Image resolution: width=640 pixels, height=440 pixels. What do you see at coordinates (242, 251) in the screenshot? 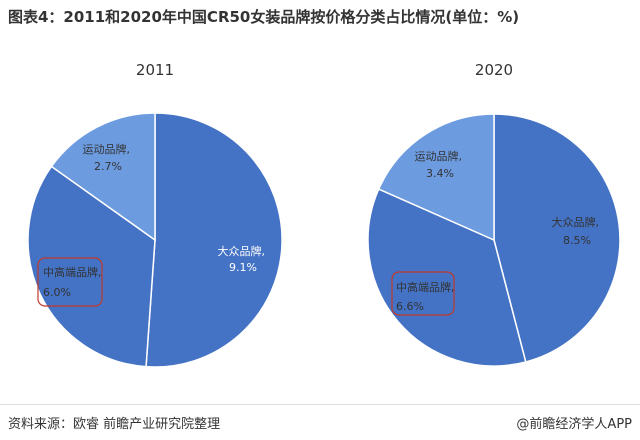
I see `slice-name-mass-2011: 大众品牌,` at bounding box center [242, 251].